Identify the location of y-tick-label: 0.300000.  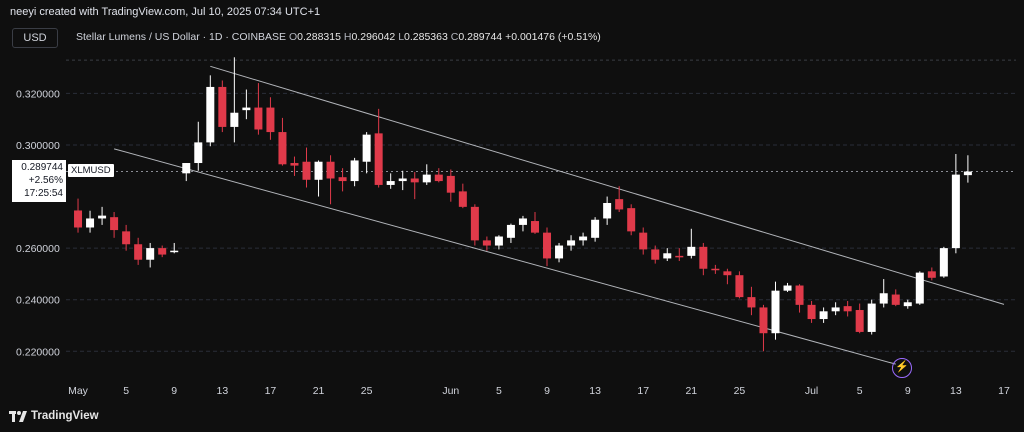
(38, 146).